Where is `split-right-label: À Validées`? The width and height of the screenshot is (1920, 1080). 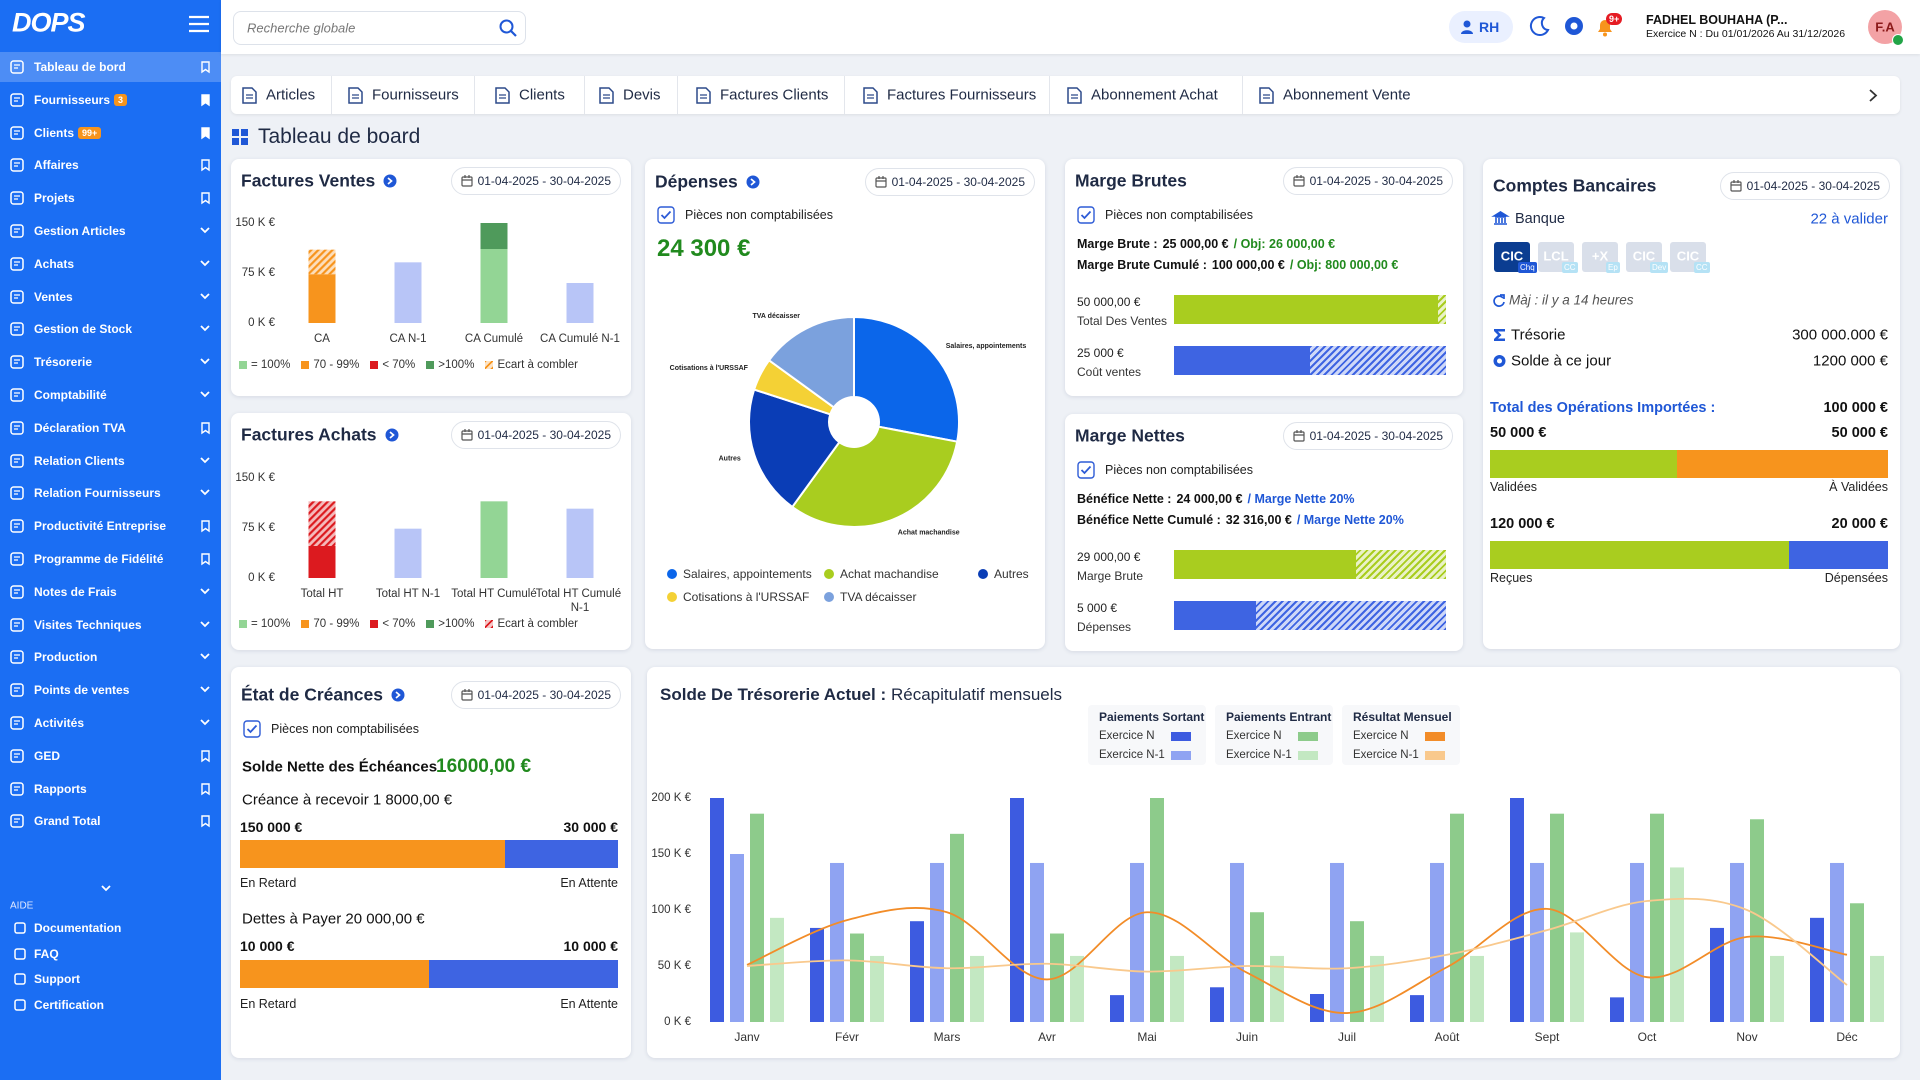 split-right-label: À Validées is located at coordinates (1858, 487).